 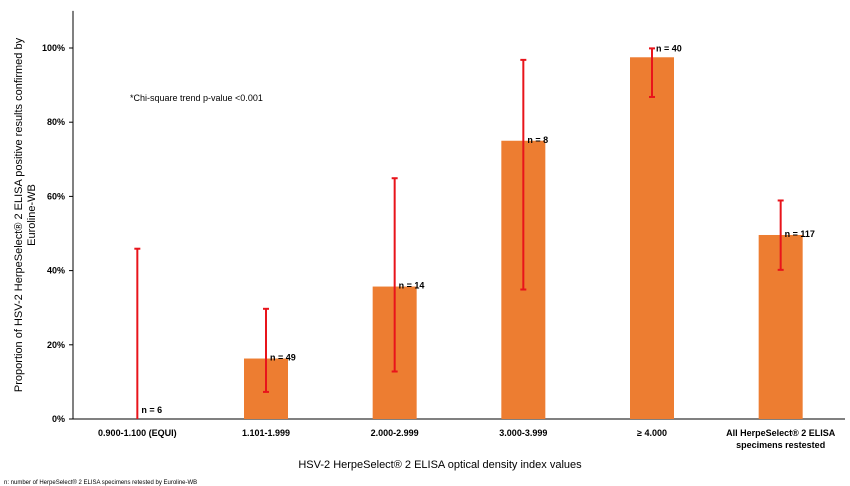 What do you see at coordinates (56, 122) in the screenshot?
I see `y-tick-label: 80%` at bounding box center [56, 122].